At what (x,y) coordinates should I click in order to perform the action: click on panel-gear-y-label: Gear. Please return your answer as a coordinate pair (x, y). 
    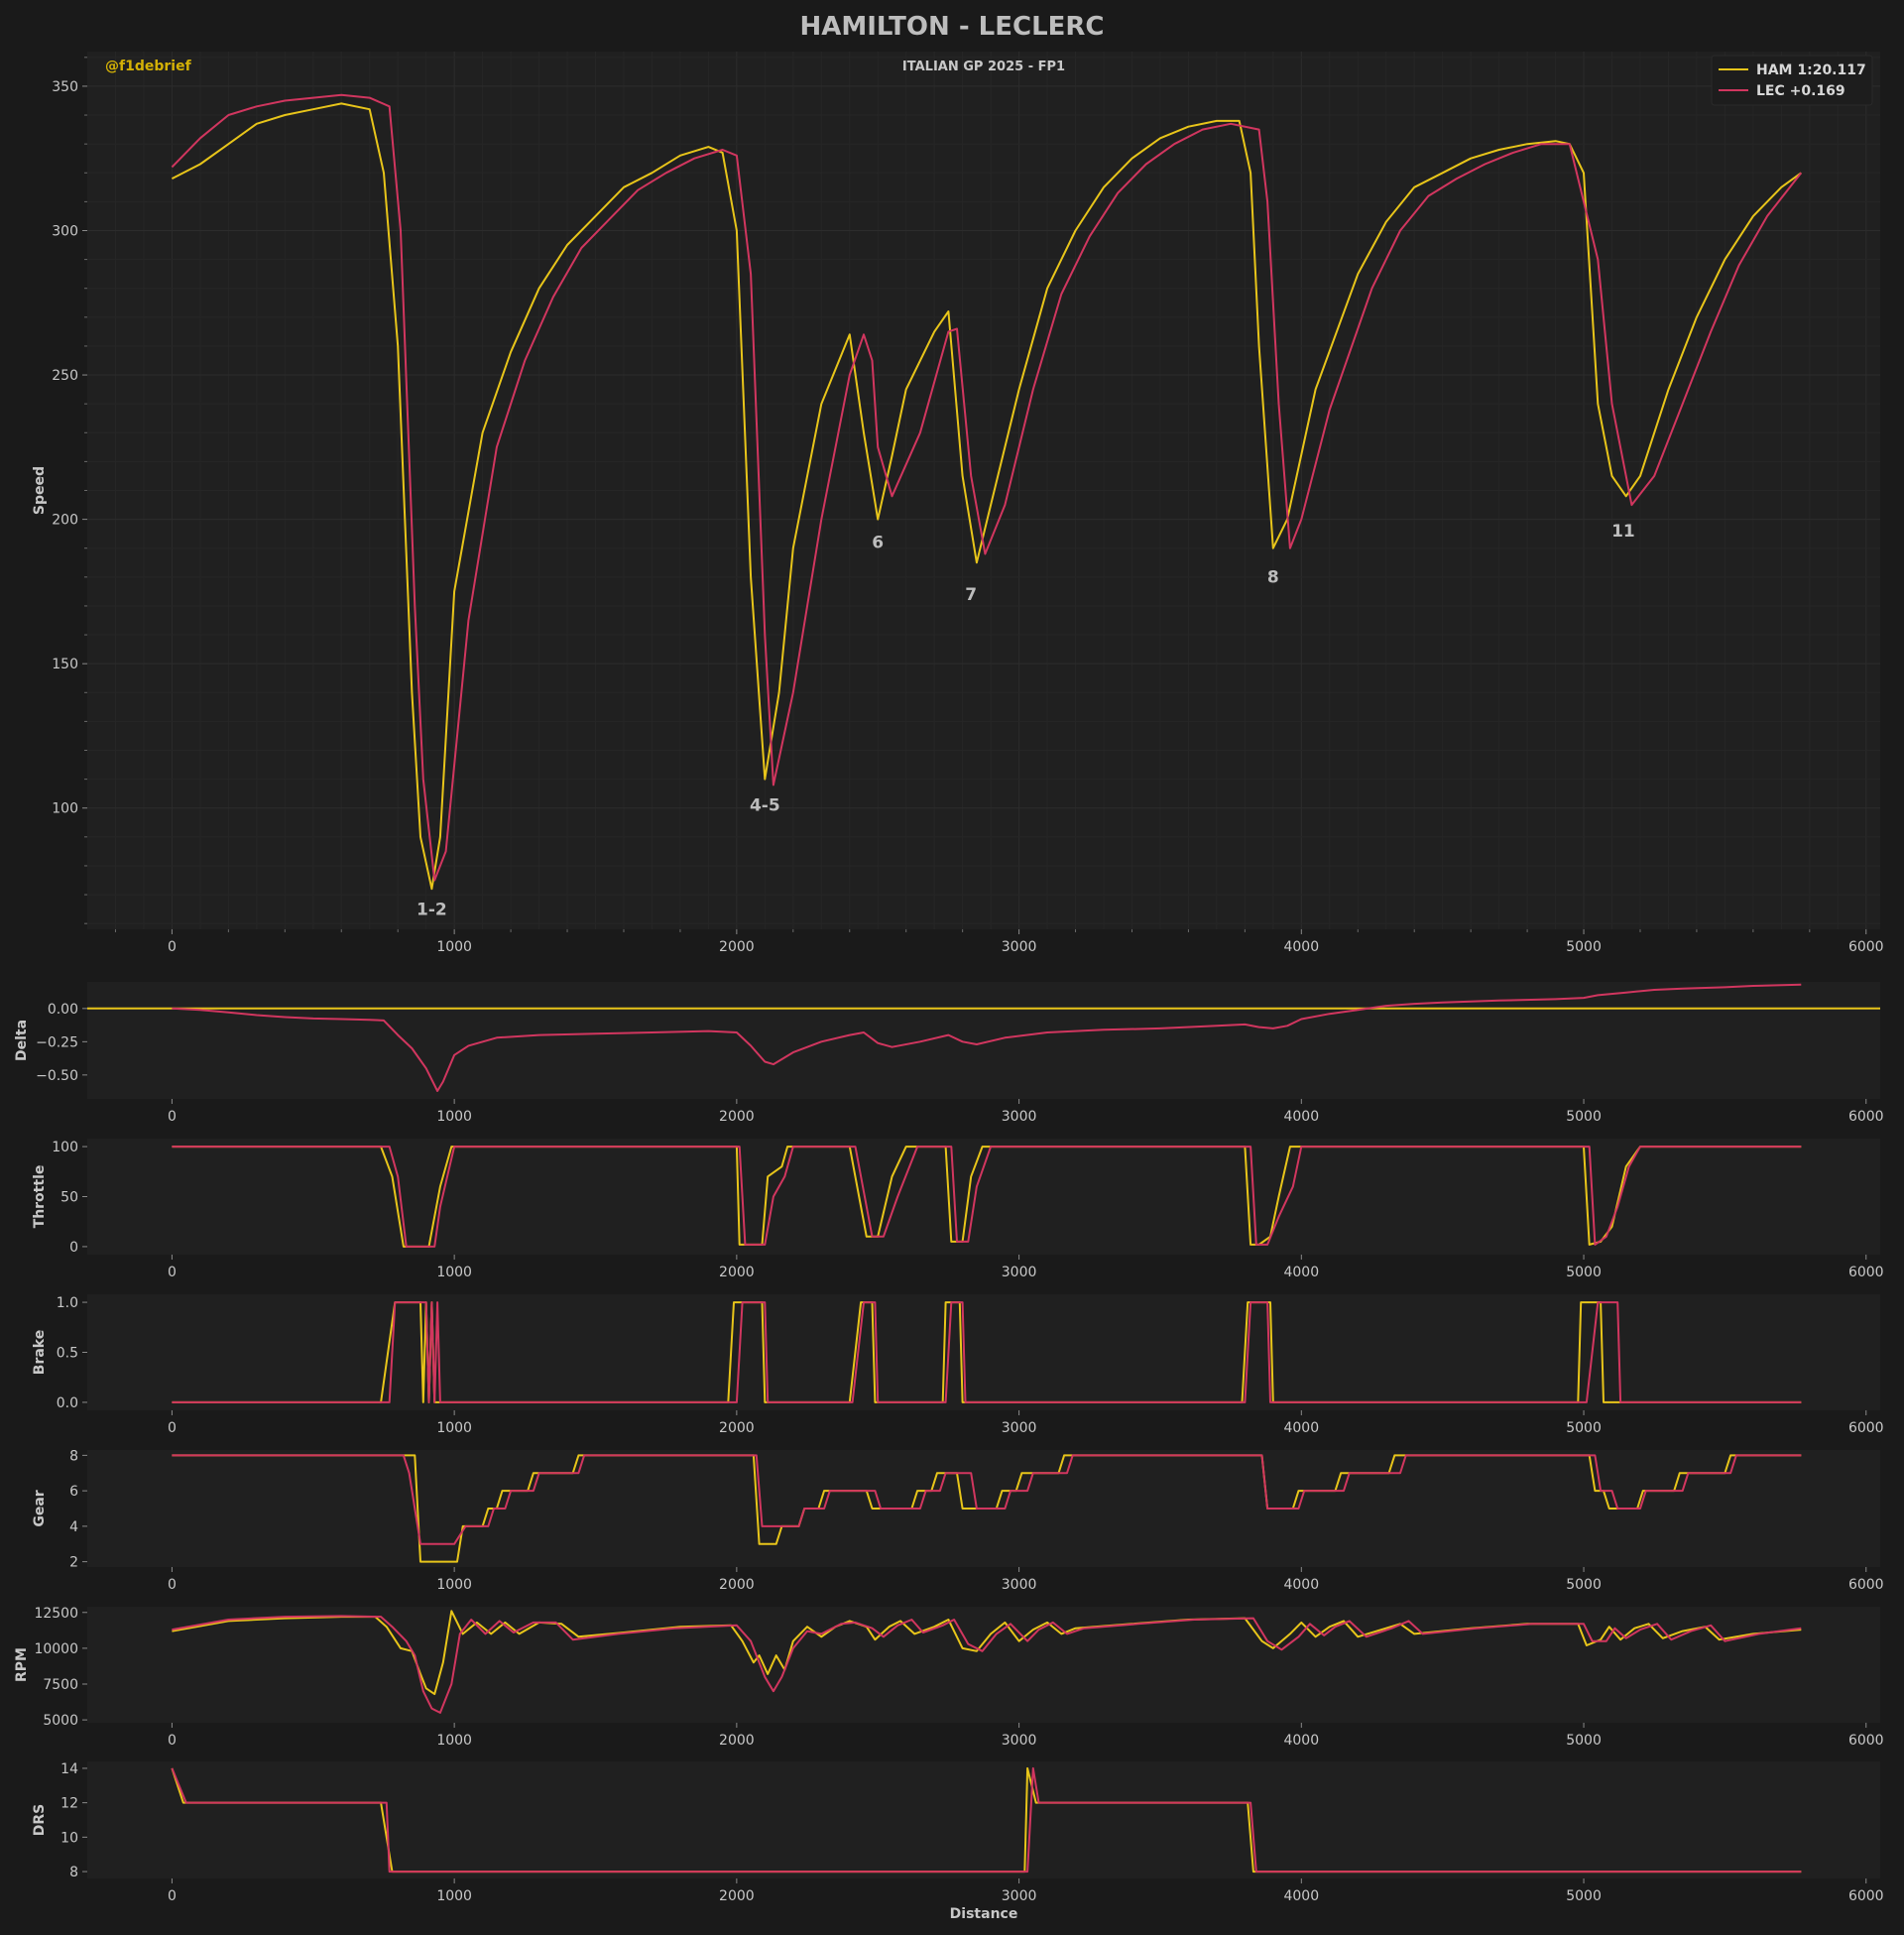
    Looking at the image, I should click on (40, 1508).